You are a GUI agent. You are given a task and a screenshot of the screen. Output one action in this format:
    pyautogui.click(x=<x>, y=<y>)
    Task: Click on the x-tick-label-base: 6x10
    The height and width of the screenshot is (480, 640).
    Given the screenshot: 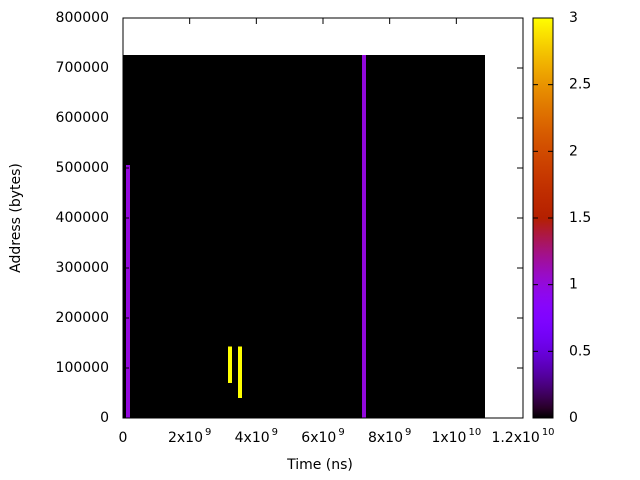 What is the action you would take?
    pyautogui.click(x=318, y=438)
    